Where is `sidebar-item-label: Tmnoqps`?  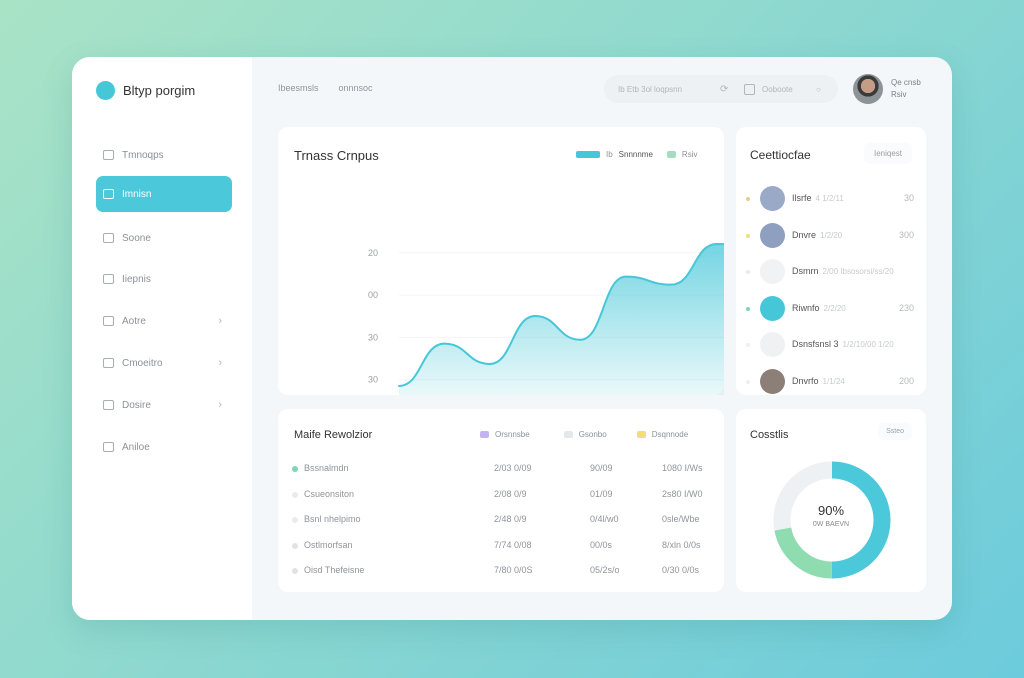 sidebar-item-label: Tmnoqps is located at coordinates (143, 155).